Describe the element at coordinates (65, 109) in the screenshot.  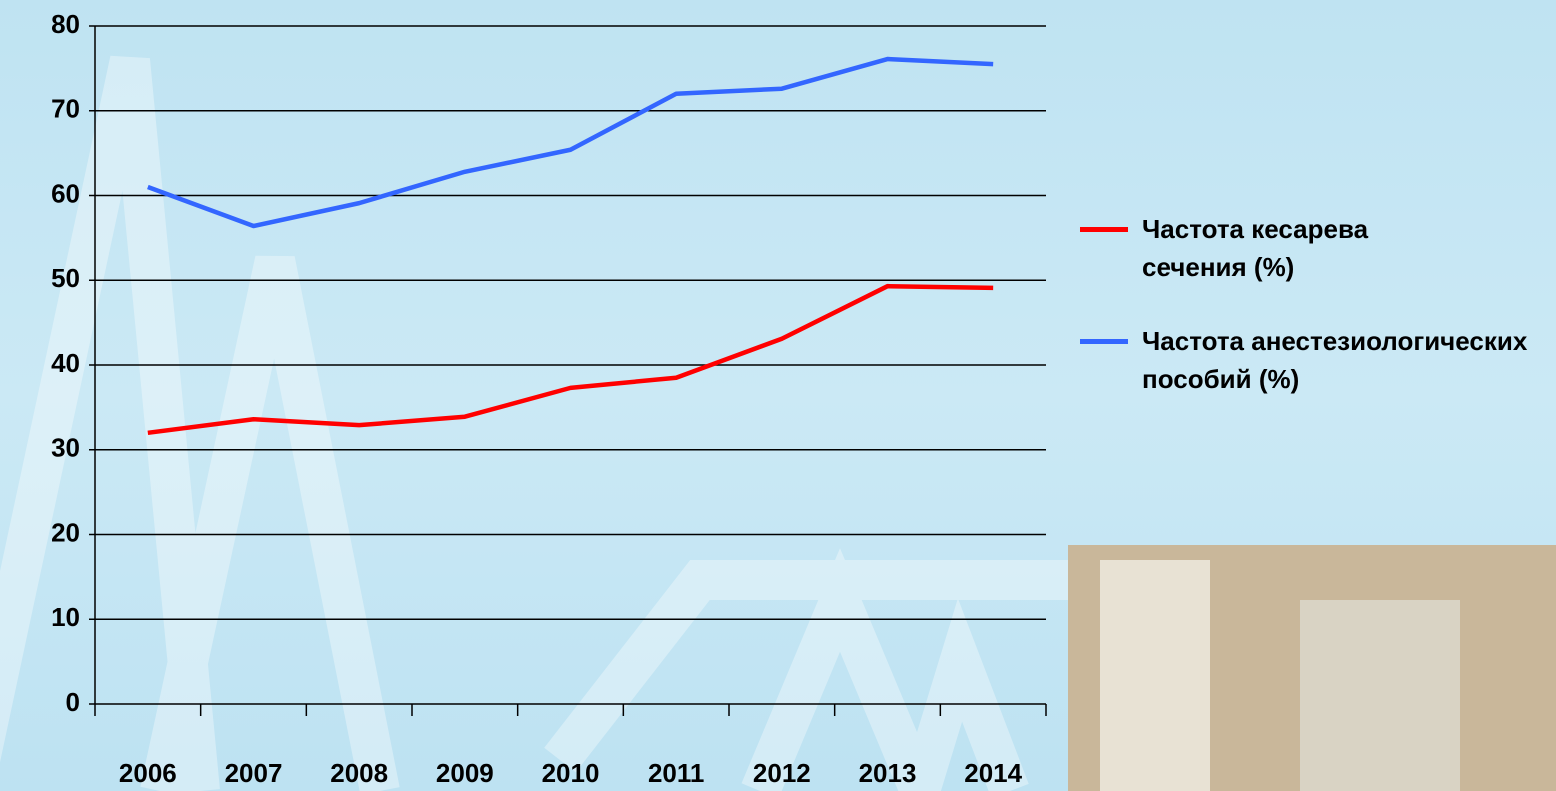
I see `y-tick-label: 70` at that location.